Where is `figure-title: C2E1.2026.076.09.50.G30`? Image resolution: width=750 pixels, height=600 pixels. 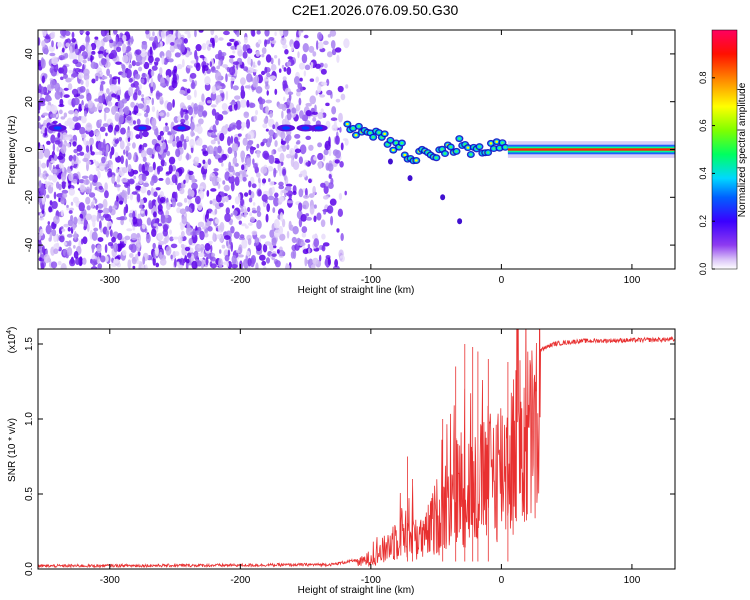 figure-title: C2E1.2026.076.09.50.G30 is located at coordinates (375, 10).